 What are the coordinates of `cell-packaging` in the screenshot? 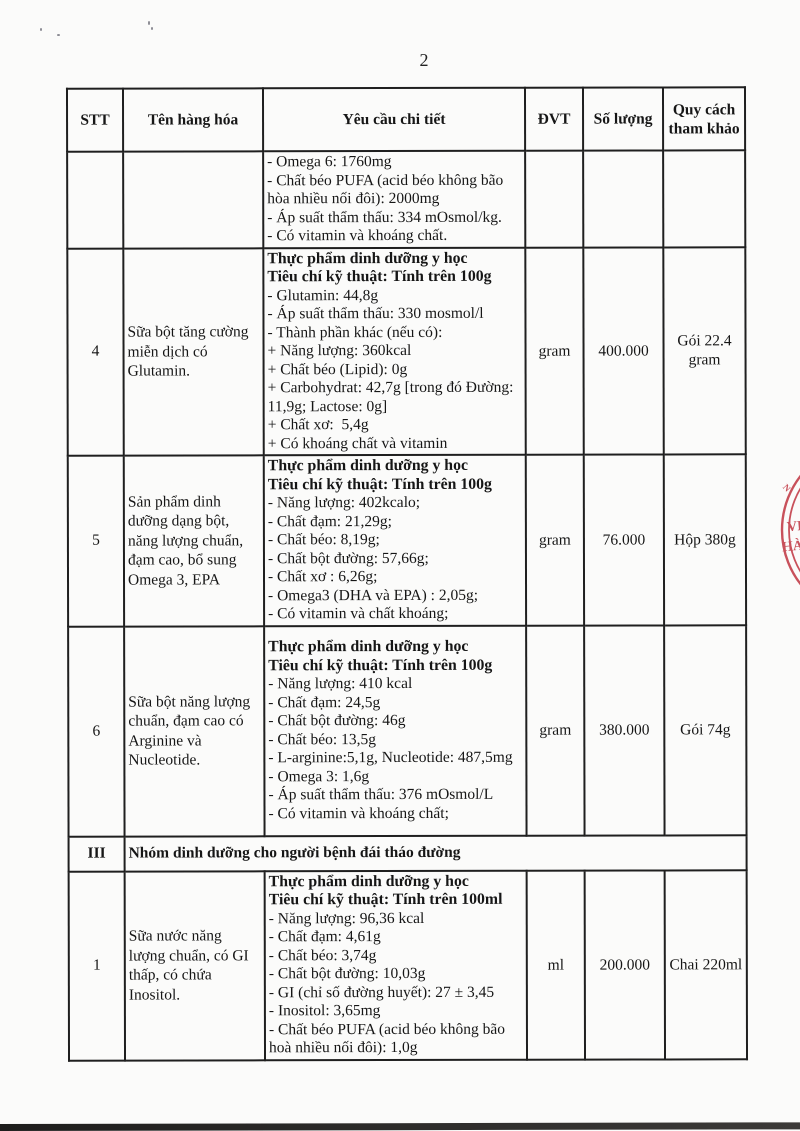 It's located at (704, 198).